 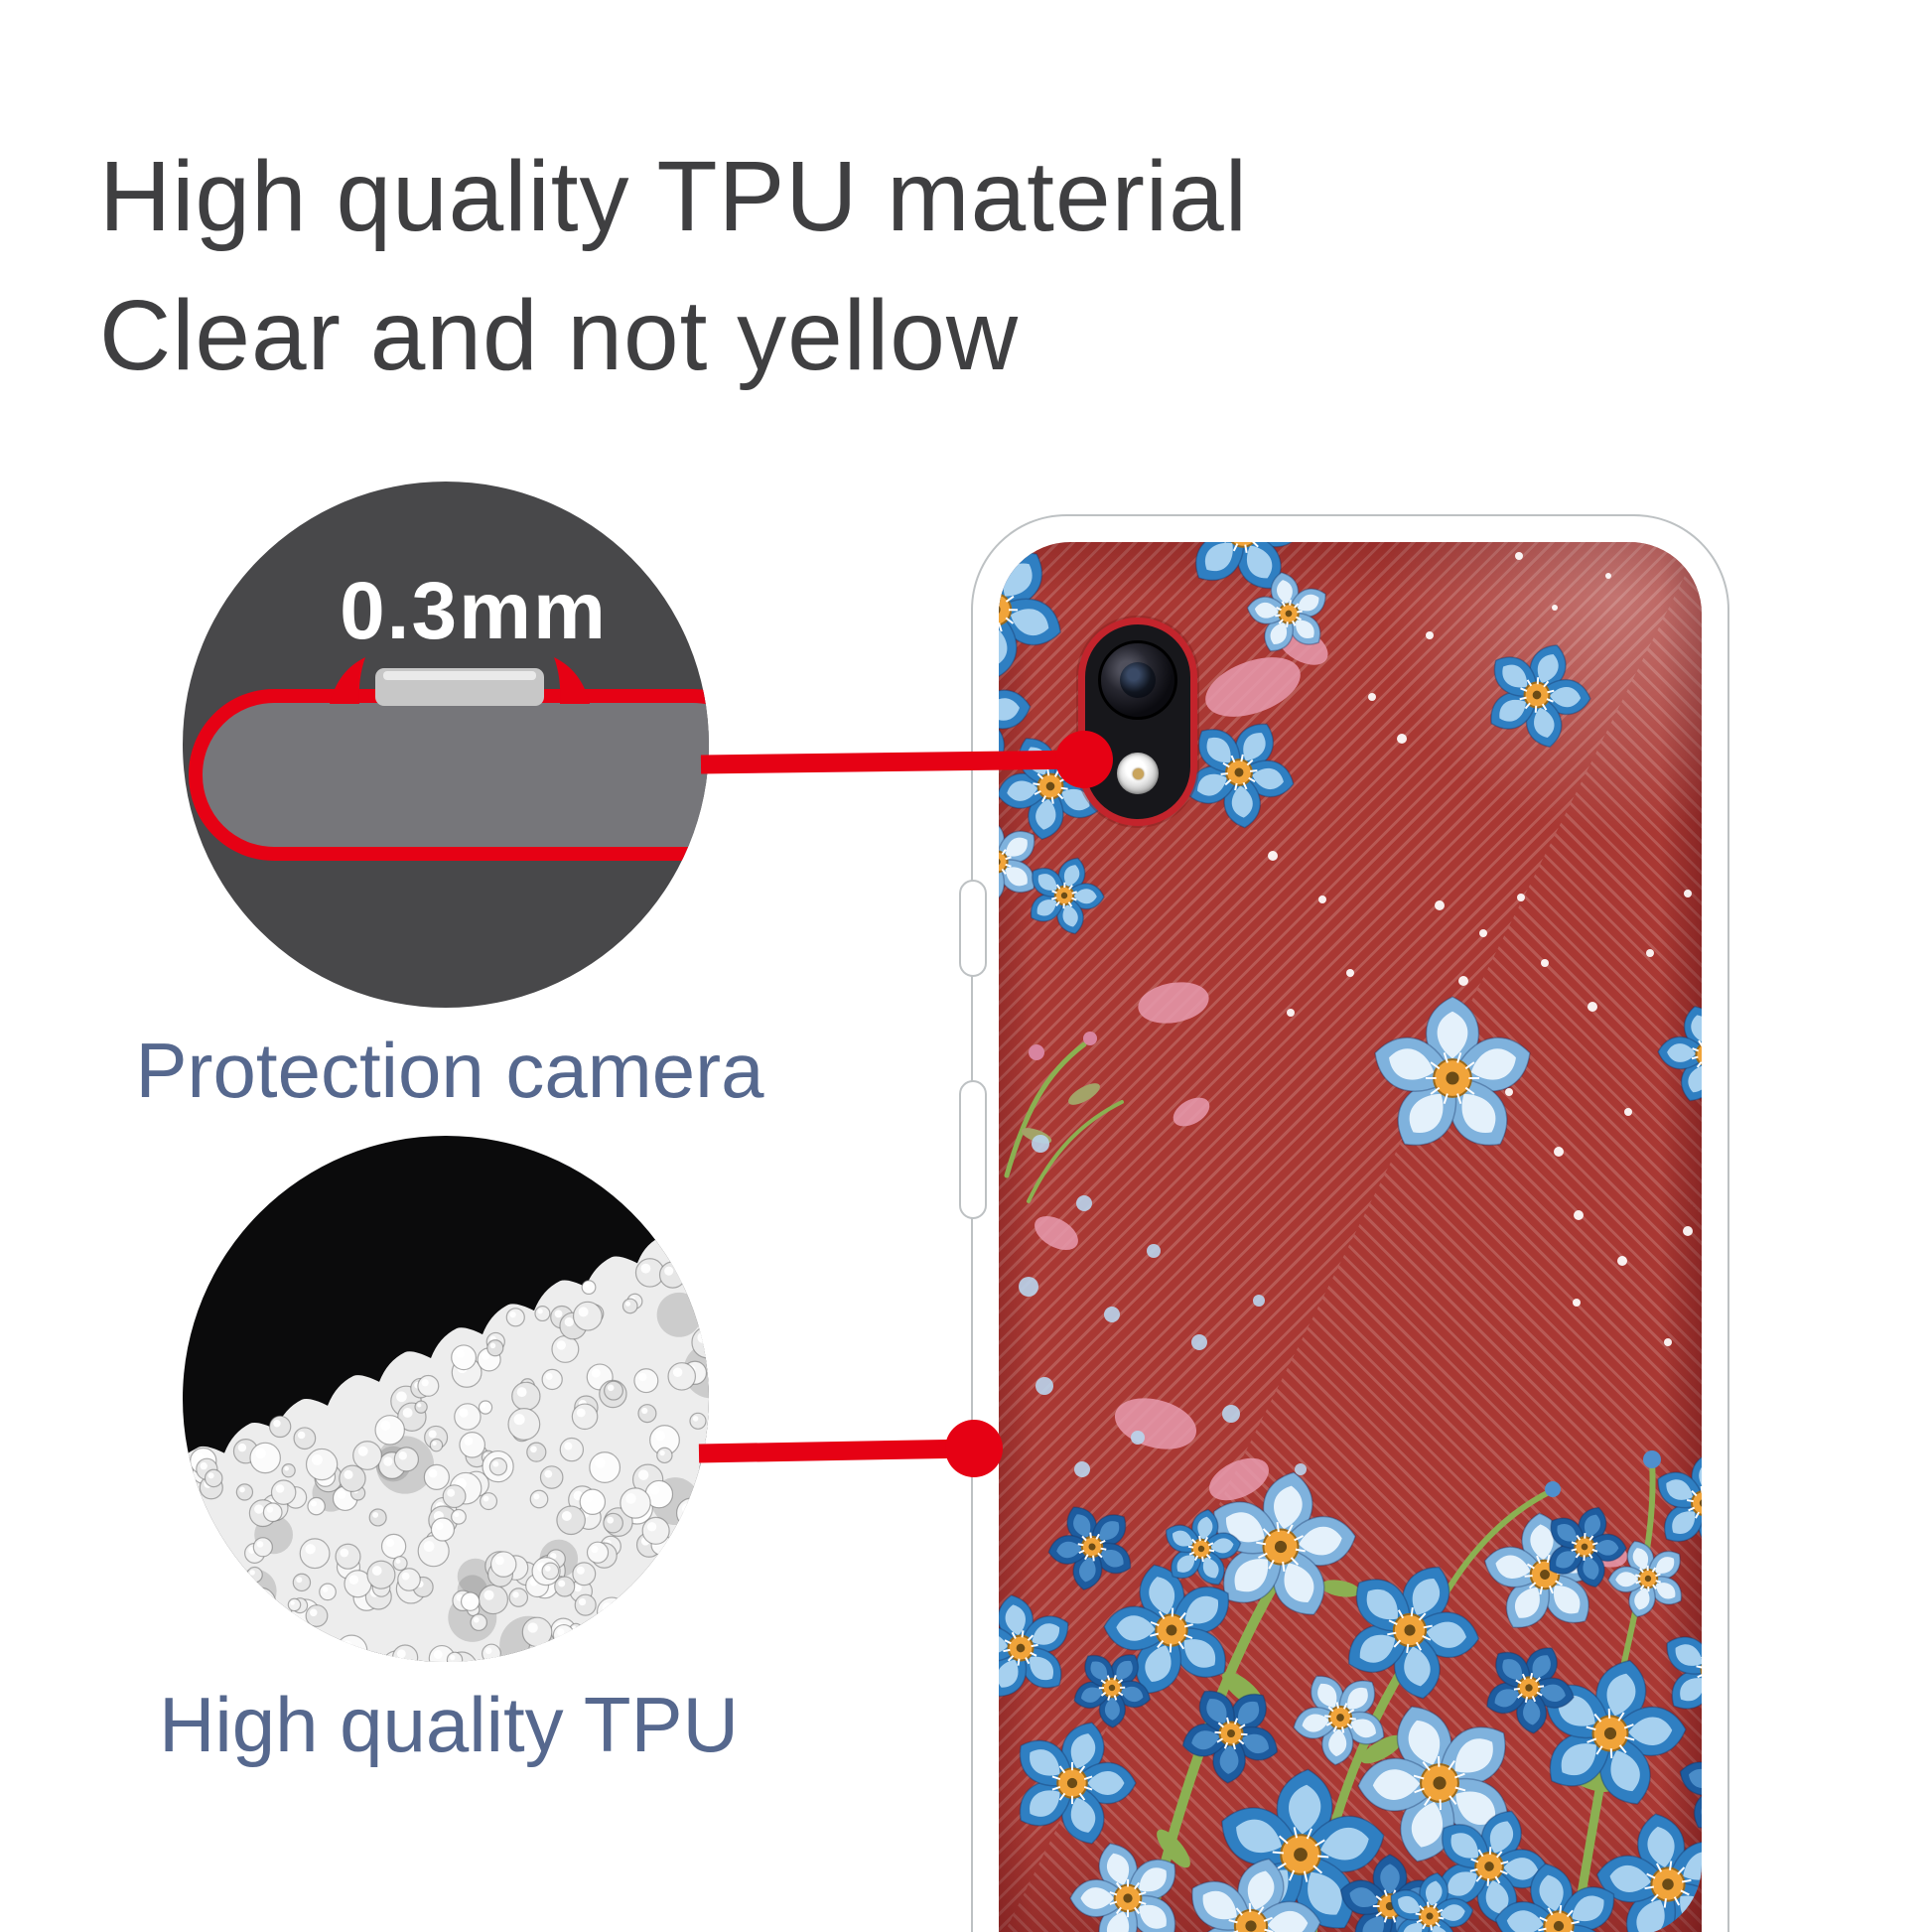 What do you see at coordinates (1138, 773) in the screenshot?
I see `camera-flash-icon` at bounding box center [1138, 773].